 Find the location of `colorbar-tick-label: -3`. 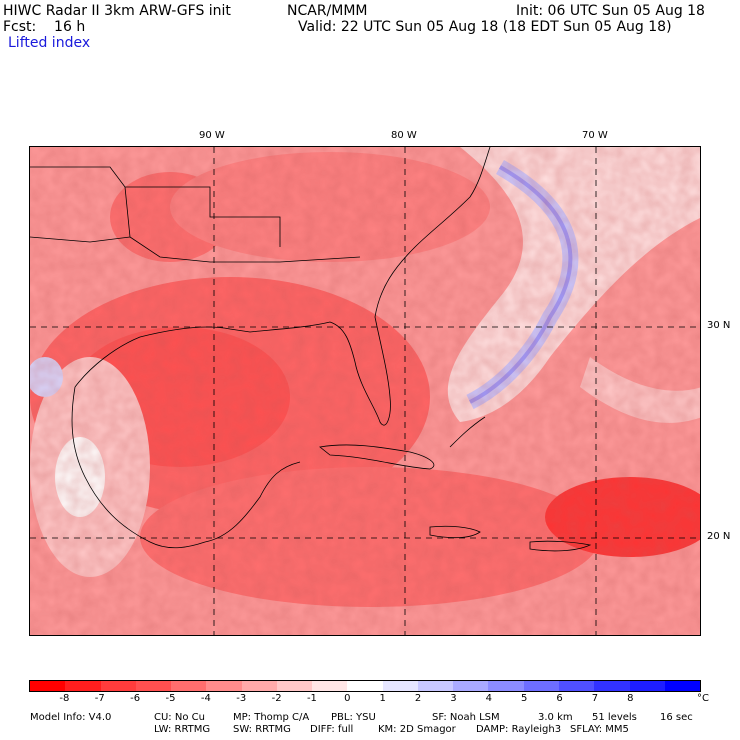

colorbar-tick-label: -3 is located at coordinates (241, 698).